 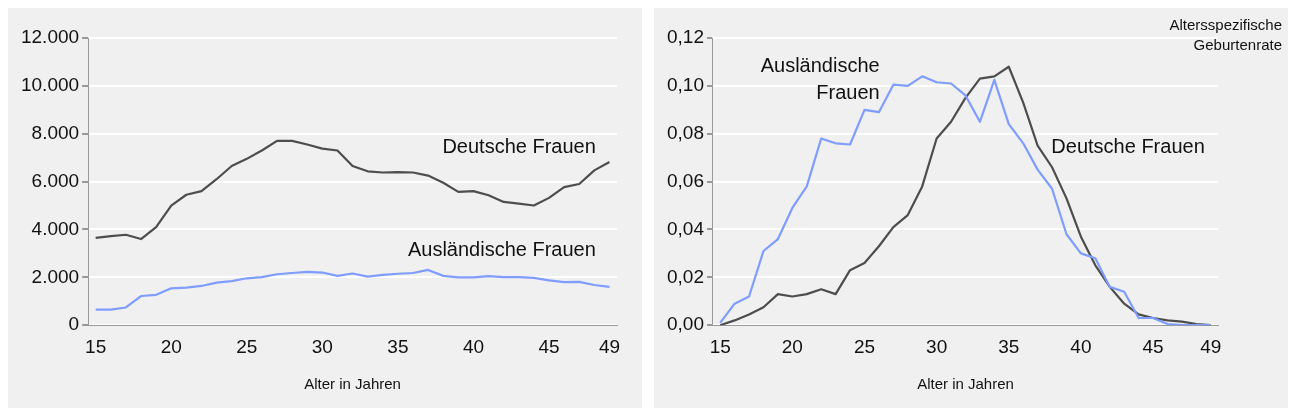 What do you see at coordinates (685, 85) in the screenshot?
I see `y-tick-label: 0,10` at bounding box center [685, 85].